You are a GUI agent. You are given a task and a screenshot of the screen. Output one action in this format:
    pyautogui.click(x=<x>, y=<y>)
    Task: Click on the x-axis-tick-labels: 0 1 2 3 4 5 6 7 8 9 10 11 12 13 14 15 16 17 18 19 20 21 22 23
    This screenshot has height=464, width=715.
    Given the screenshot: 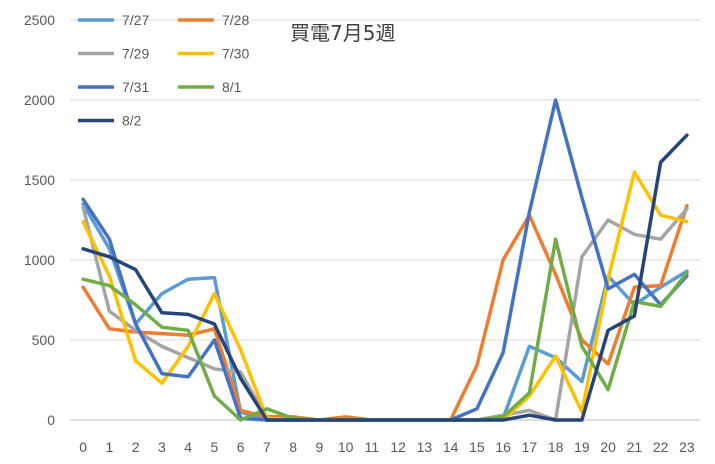 What is the action you would take?
    pyautogui.click(x=387, y=447)
    